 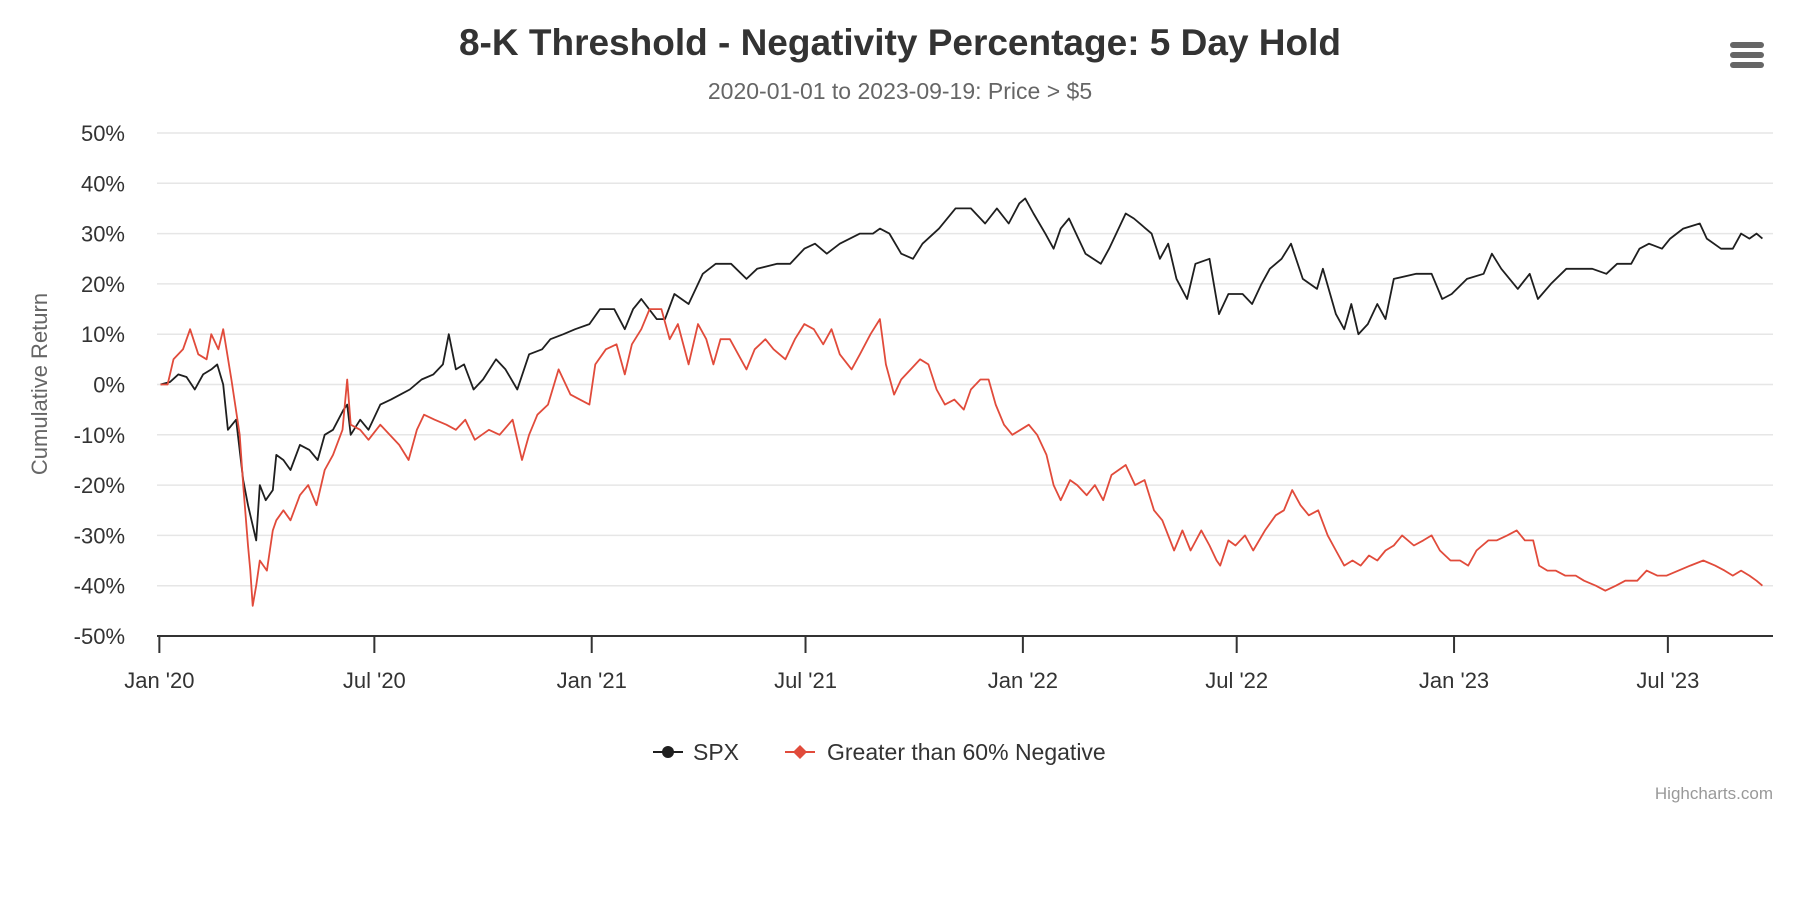 I want to click on x-tick-label: Jan '22, so click(x=1023, y=680).